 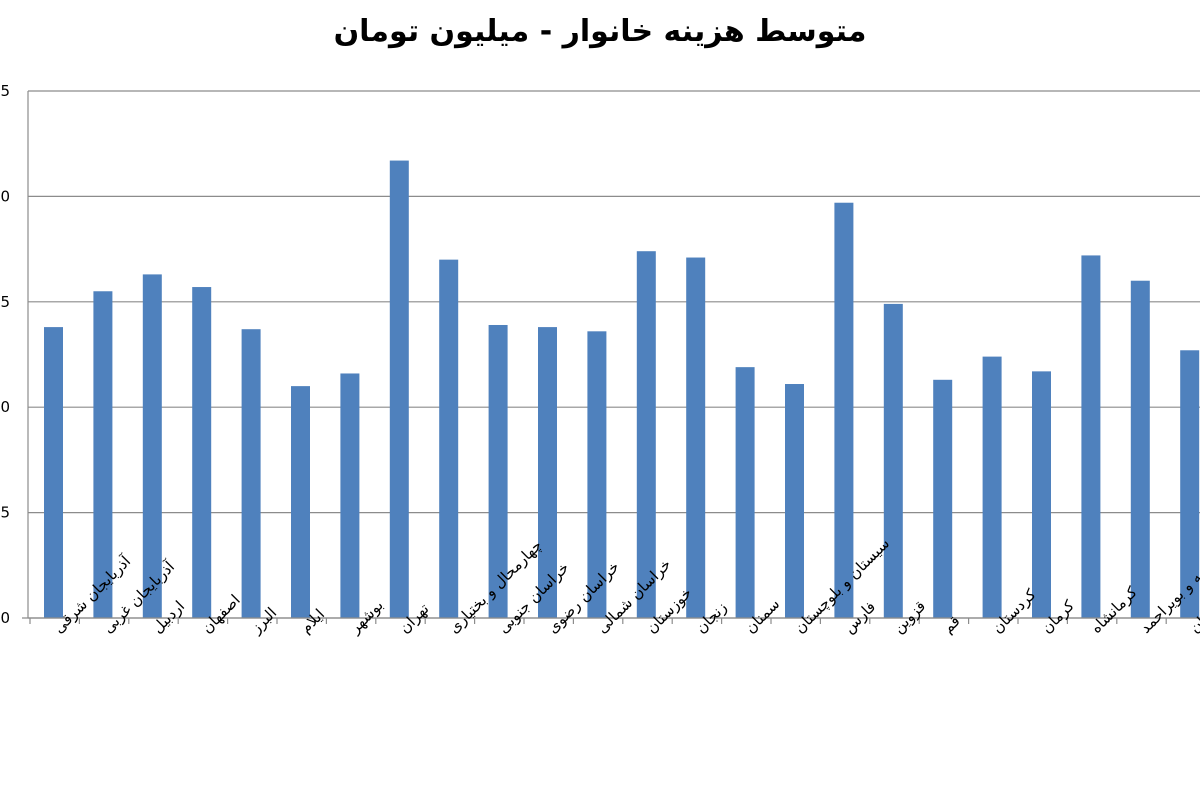 What do you see at coordinates (5, 302) in the screenshot?
I see `y-tick-label: 15` at bounding box center [5, 302].